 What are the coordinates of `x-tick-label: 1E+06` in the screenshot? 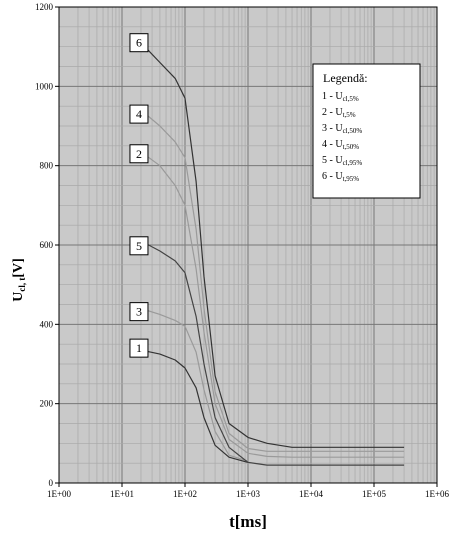 It's located at (437, 494).